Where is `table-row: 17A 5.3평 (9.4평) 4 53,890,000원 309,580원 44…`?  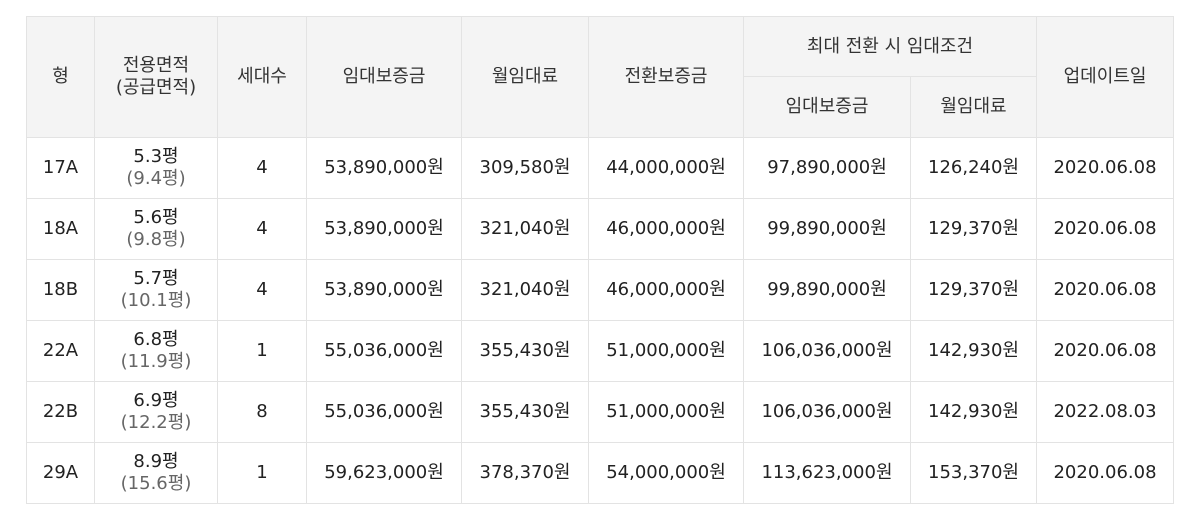
table-row: 17A 5.3평 (9.4평) 4 53,890,000원 309,580원 44… is located at coordinates (600, 168).